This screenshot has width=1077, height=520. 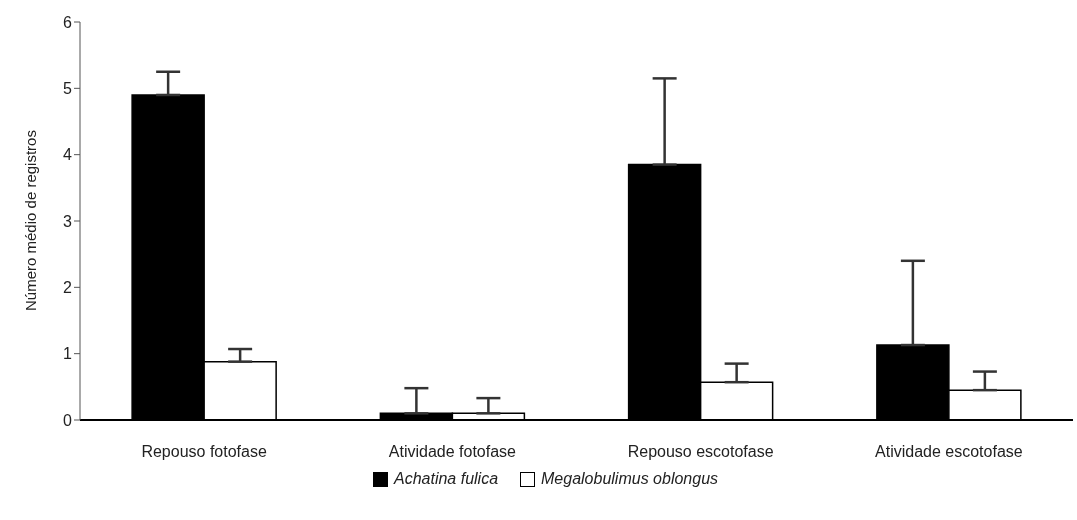 What do you see at coordinates (949, 452) in the screenshot?
I see `x-tick-label: Atividade escotofase` at bounding box center [949, 452].